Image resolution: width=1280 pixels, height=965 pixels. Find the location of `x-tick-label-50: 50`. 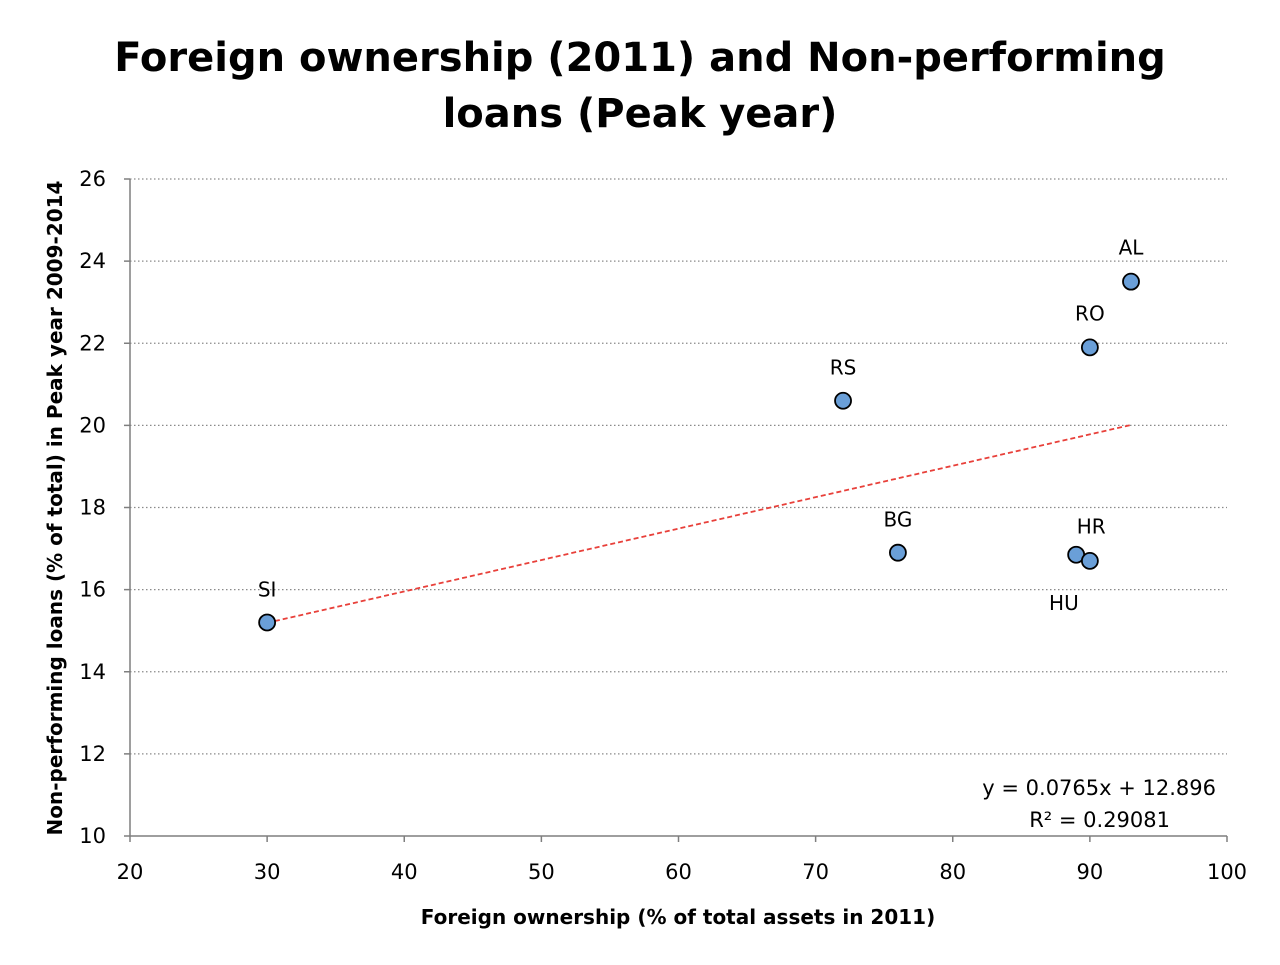

x-tick-label-50: 50 is located at coordinates (541, 872).